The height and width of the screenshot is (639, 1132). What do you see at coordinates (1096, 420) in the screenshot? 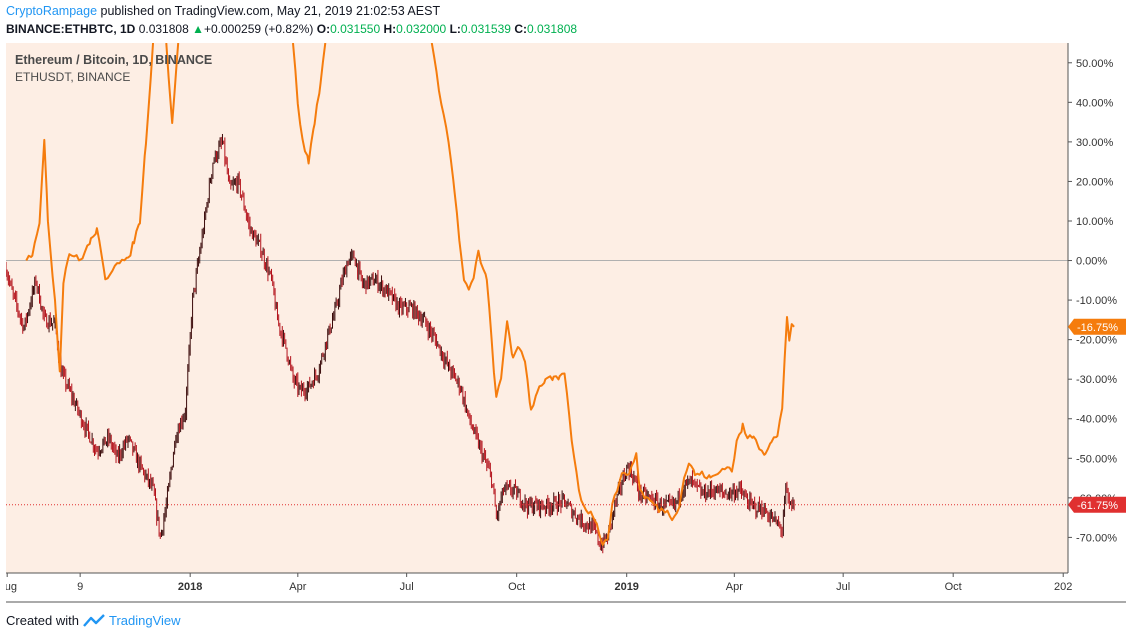
I see `y-tick-label: -40.00%` at bounding box center [1096, 420].